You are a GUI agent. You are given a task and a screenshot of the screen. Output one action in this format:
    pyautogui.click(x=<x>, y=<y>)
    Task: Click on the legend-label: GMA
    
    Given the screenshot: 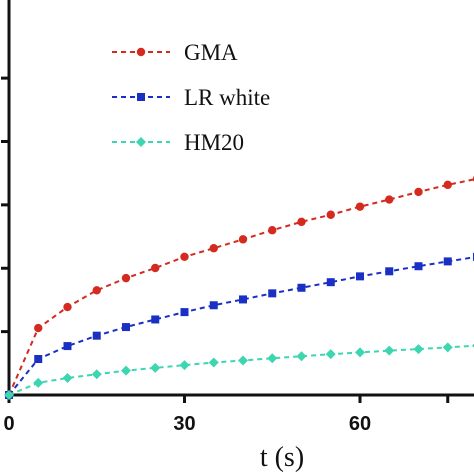 What is the action you would take?
    pyautogui.click(x=211, y=52)
    